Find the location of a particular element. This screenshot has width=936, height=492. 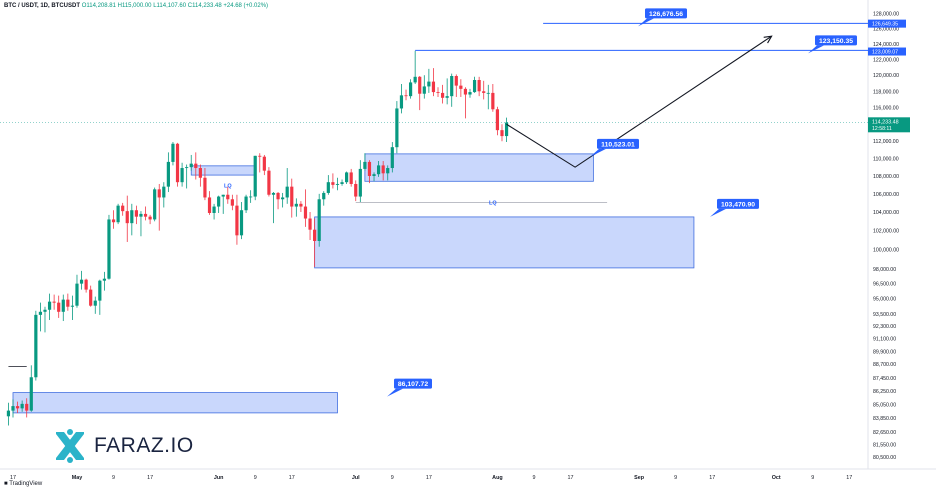

projection-path is located at coordinates (639, 101).